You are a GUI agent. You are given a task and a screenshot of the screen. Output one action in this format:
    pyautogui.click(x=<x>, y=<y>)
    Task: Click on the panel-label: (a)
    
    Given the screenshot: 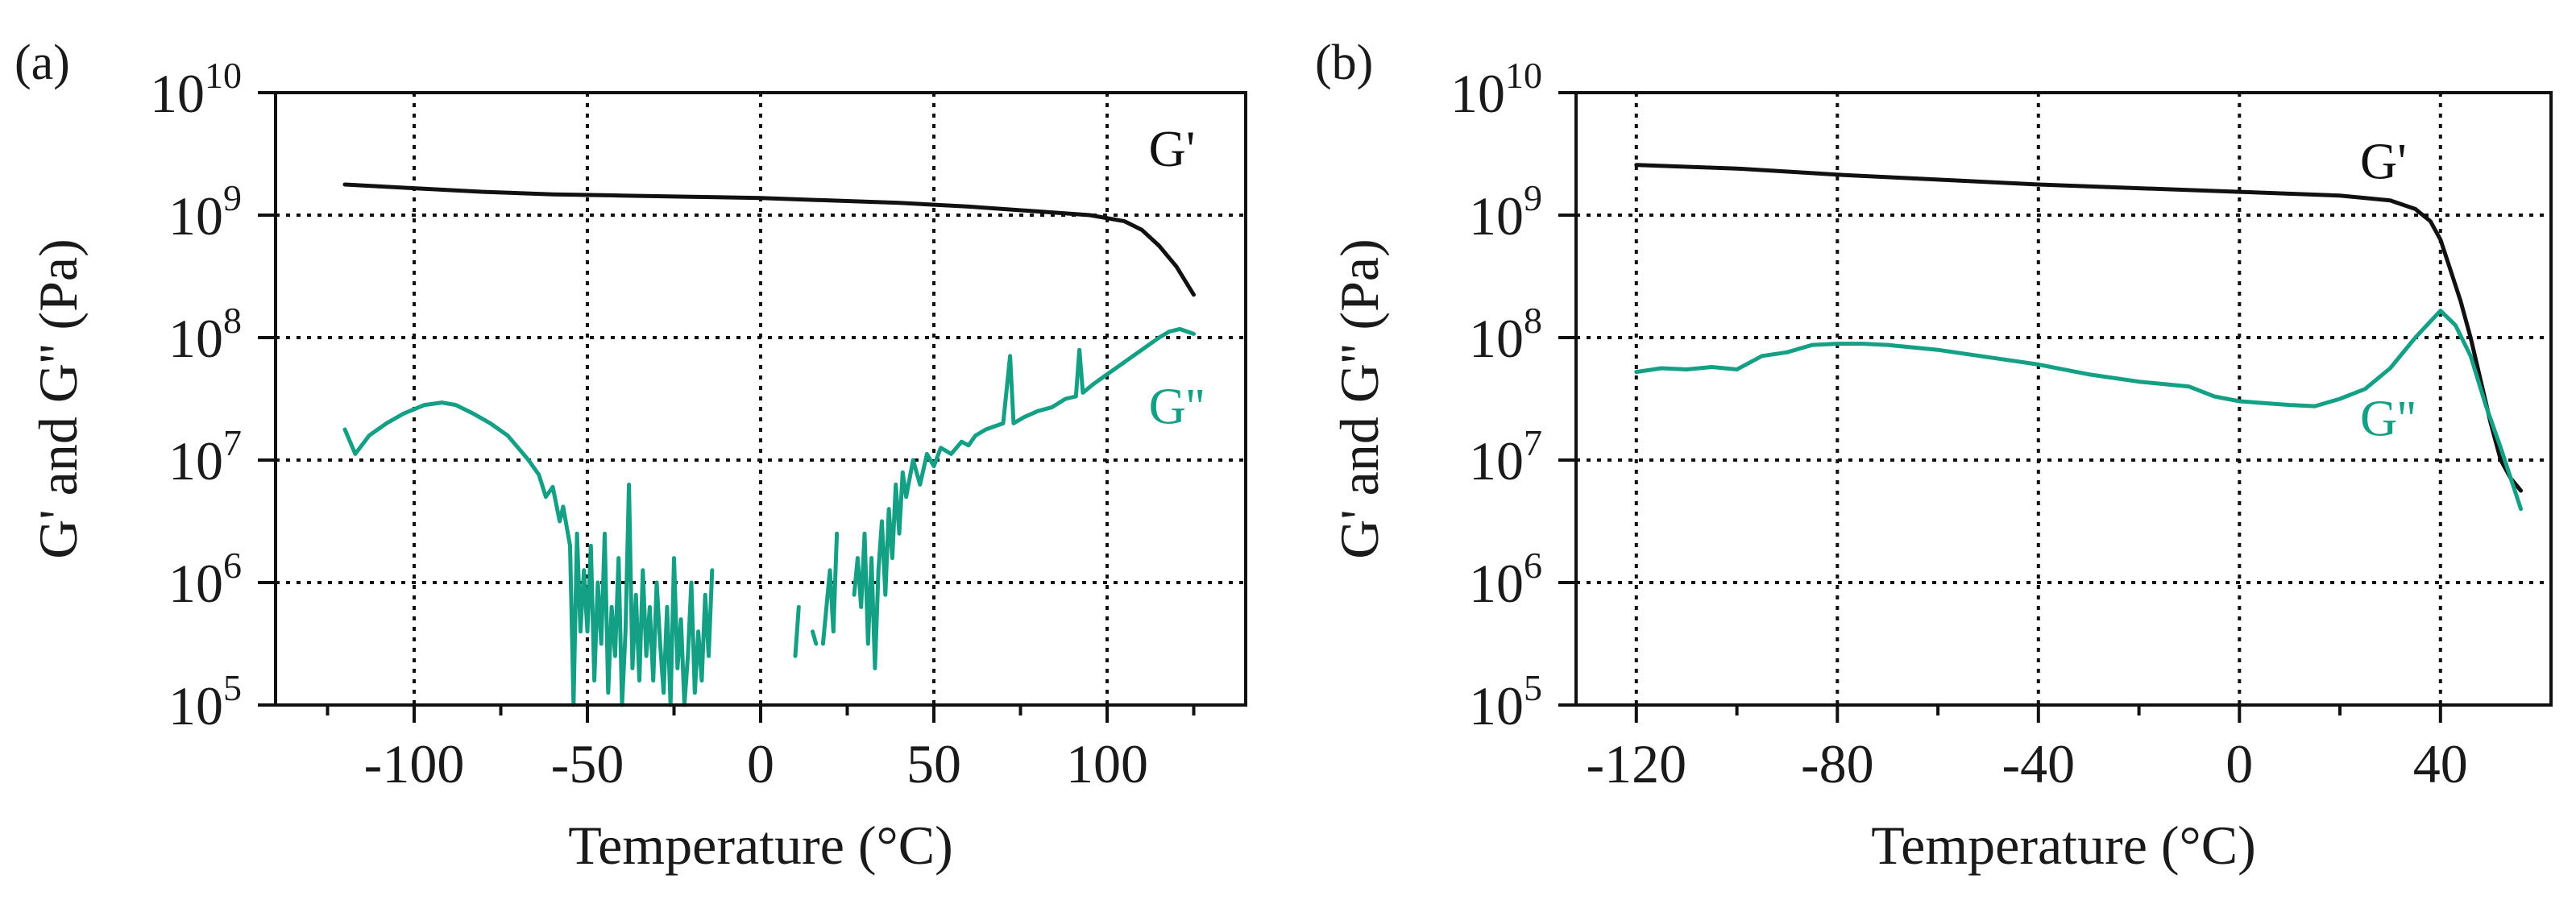 What is the action you would take?
    pyautogui.click(x=42, y=62)
    